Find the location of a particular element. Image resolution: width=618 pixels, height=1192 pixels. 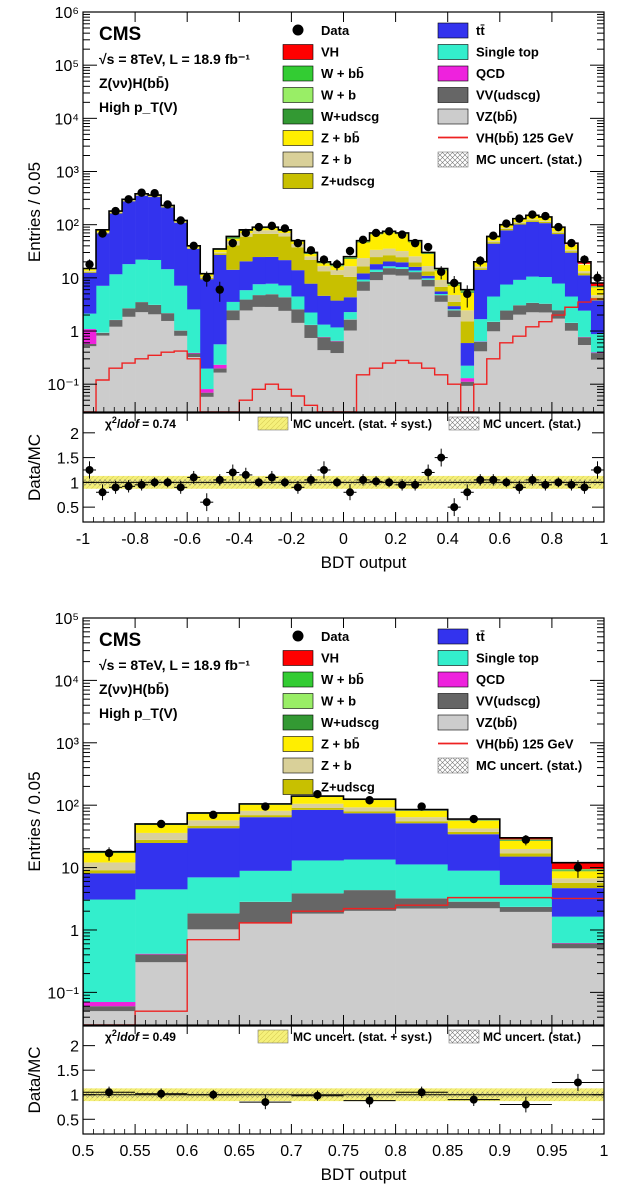

legend-swatch-wbb is located at coordinates (298, 679).